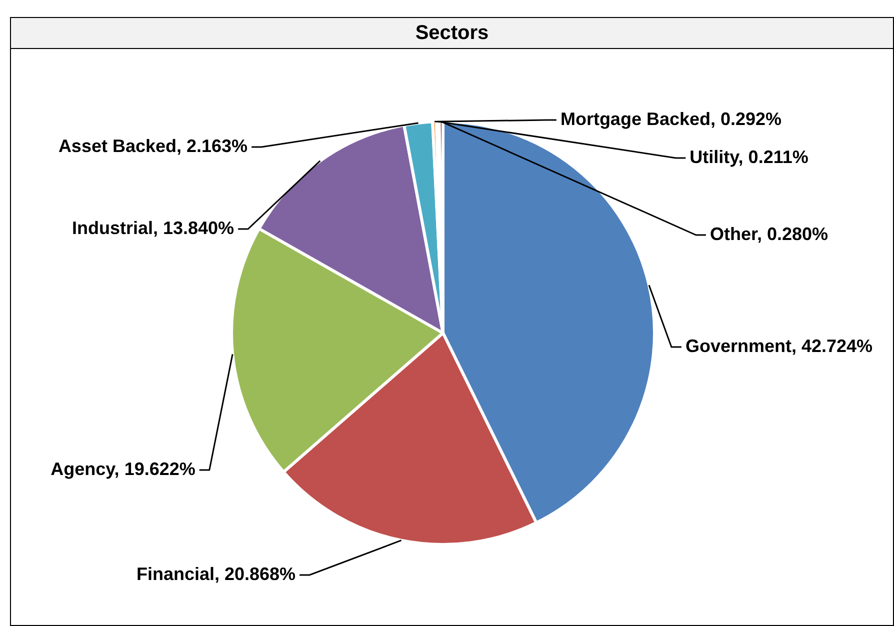 The image size is (894, 626). I want to click on slice-label: Government, 42.724%, so click(779, 346).